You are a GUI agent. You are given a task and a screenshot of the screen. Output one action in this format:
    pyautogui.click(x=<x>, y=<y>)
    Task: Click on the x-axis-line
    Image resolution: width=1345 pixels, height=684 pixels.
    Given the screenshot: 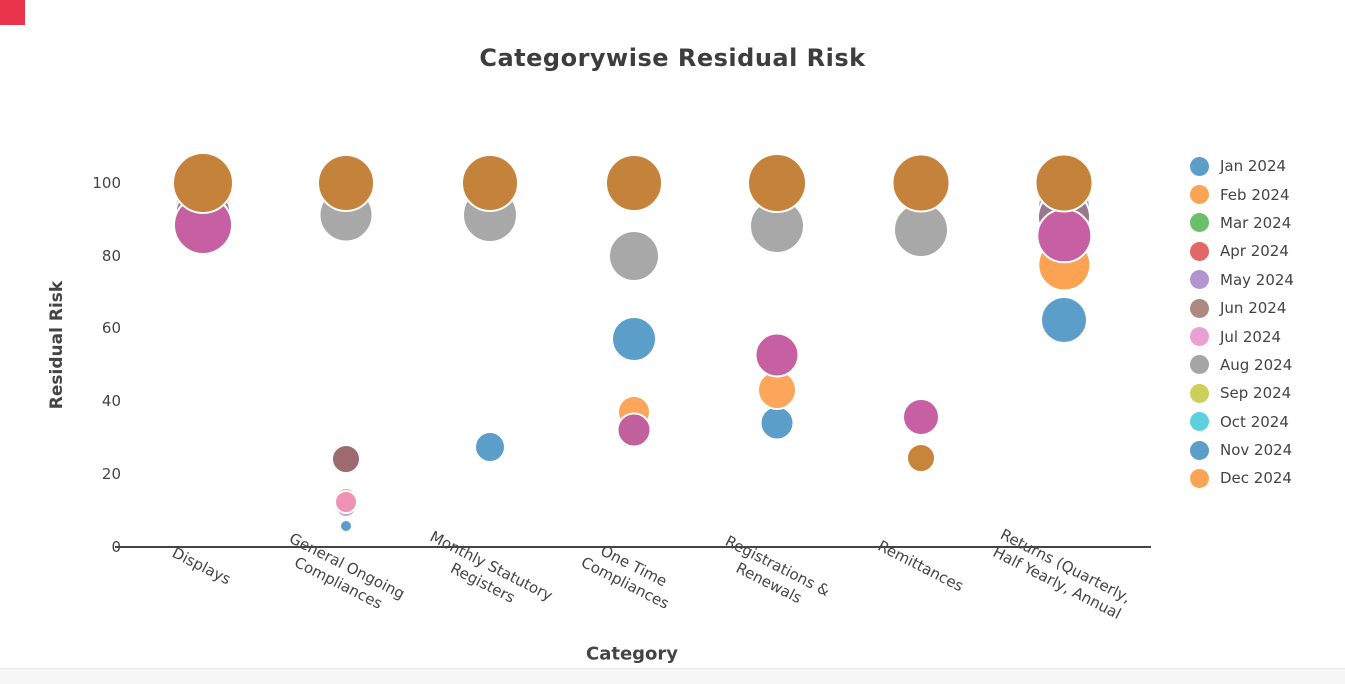 What is the action you would take?
    pyautogui.click(x=633, y=547)
    